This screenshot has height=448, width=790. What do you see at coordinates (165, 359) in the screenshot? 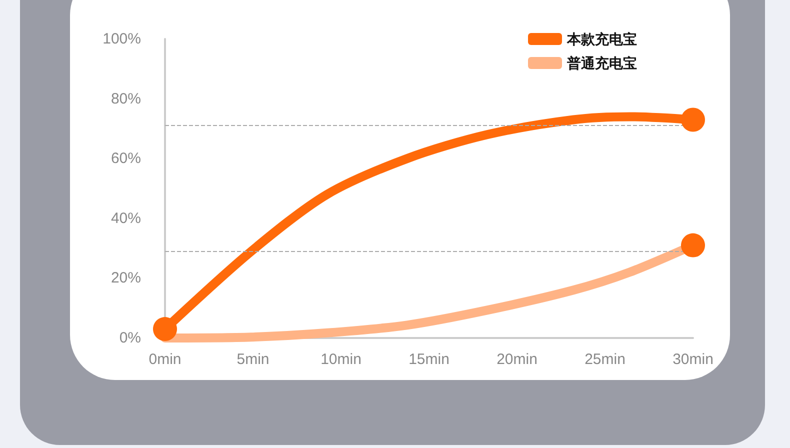
I see `x-tick-label: 0min` at bounding box center [165, 359].